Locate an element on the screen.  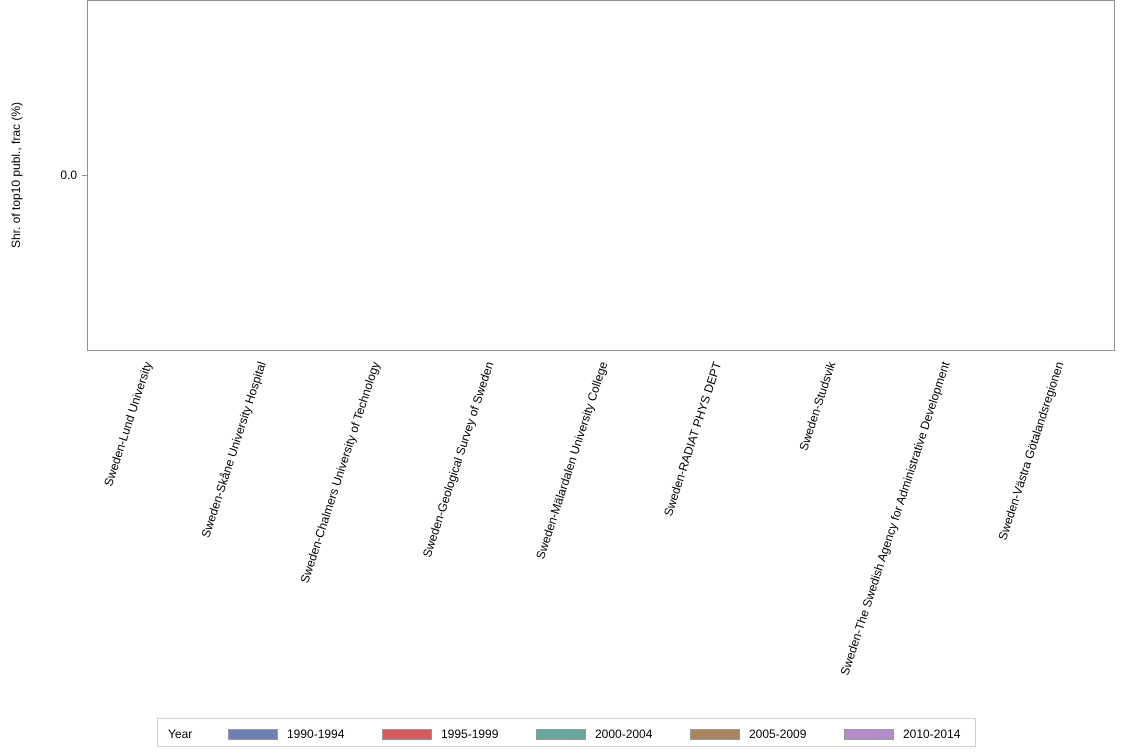
x-tick-label: Sweden-Lund University is located at coordinates (128, 423).